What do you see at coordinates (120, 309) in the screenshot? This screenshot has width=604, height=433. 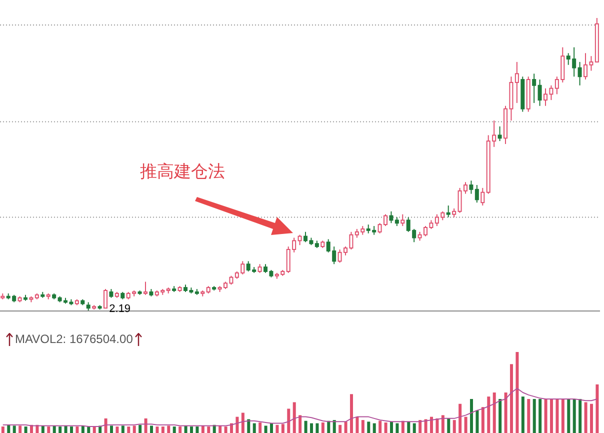 I see `annotation: 2.19` at bounding box center [120, 309].